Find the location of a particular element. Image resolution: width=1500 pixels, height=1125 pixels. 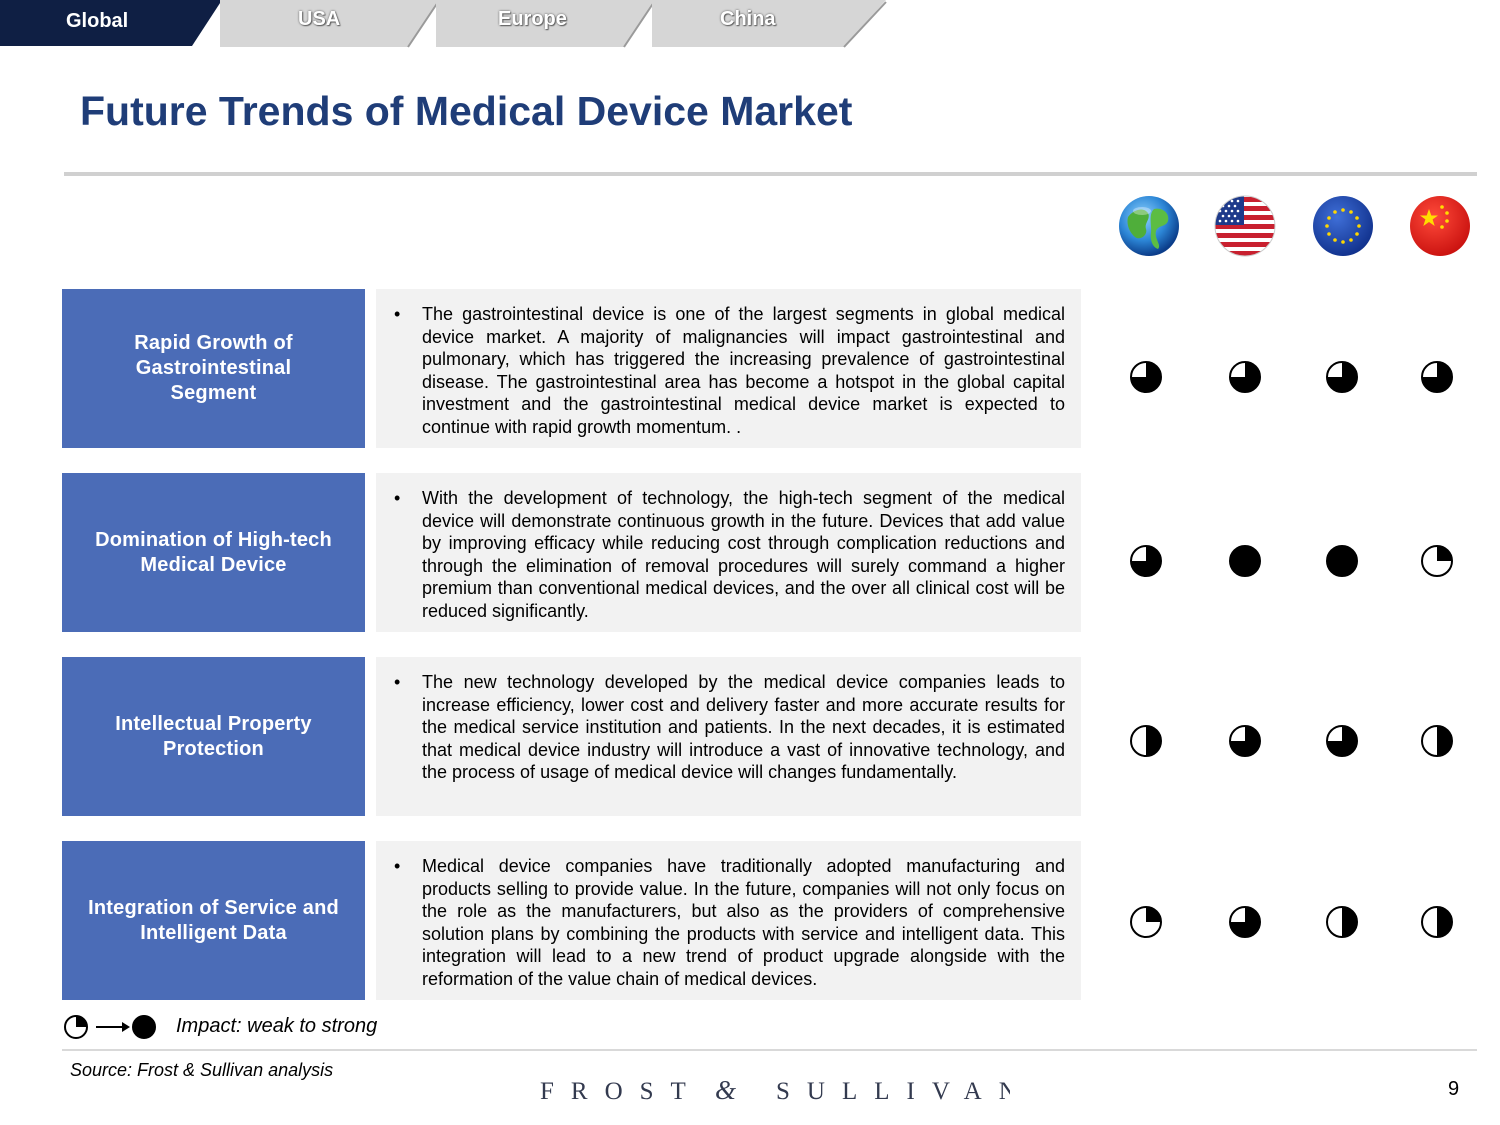

svg-text: FROST is located at coordinates (621, 1091).